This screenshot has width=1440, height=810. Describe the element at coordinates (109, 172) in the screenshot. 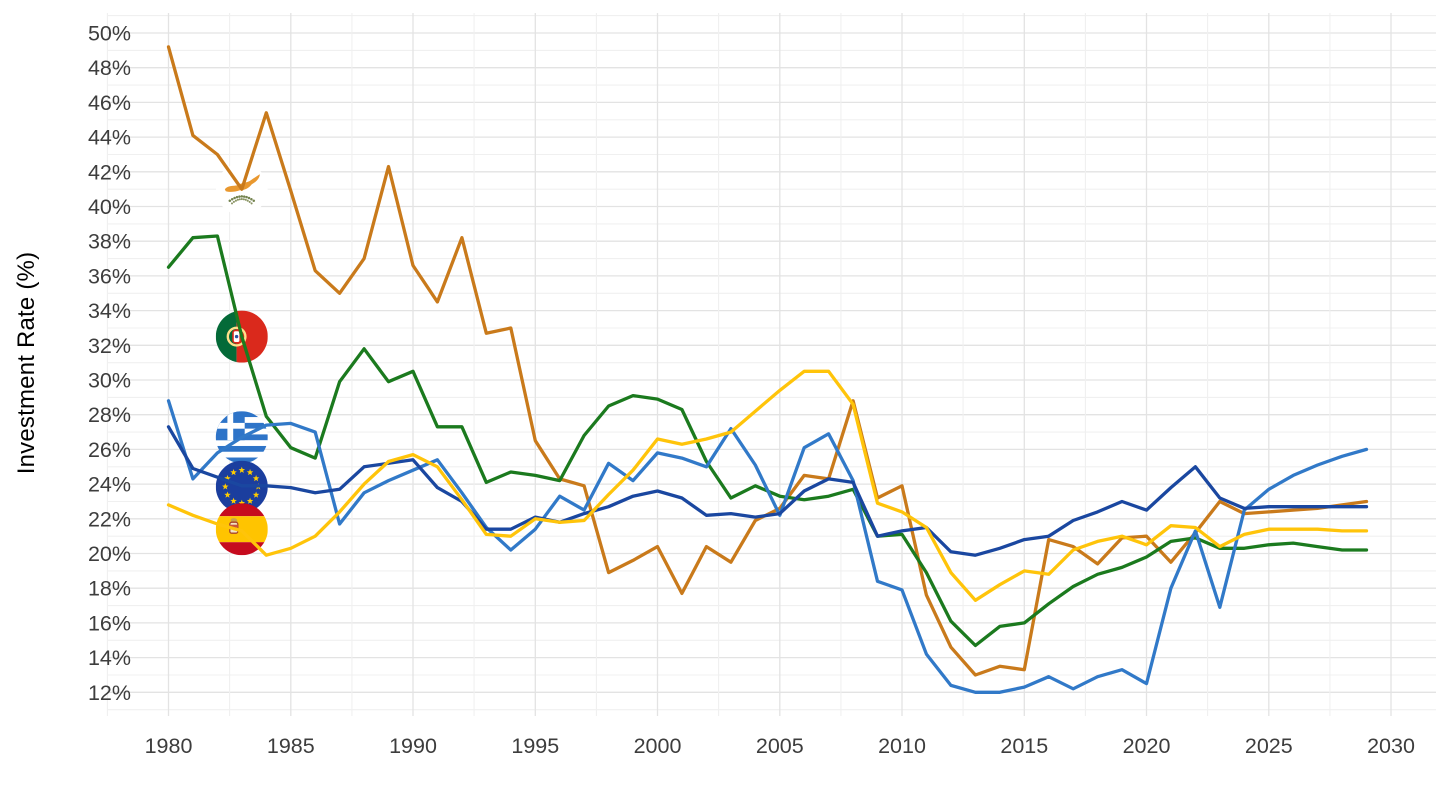

I see `y-tick-label: 42%` at that location.